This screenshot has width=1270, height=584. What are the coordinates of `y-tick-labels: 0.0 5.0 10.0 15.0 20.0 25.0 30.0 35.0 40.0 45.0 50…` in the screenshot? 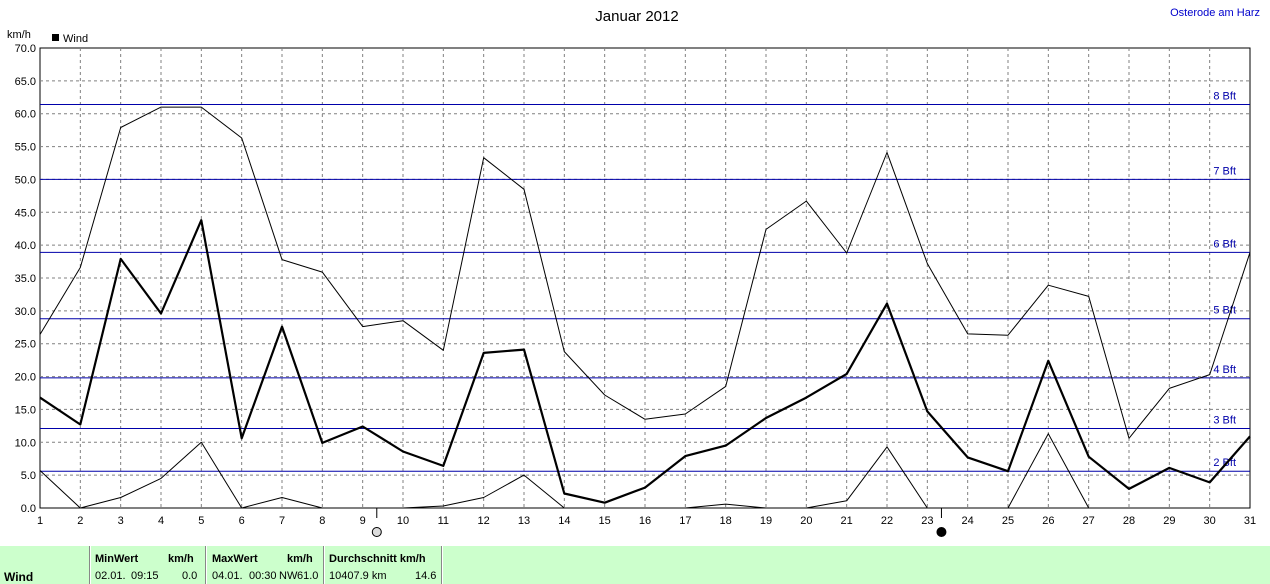 It's located at (25, 279).